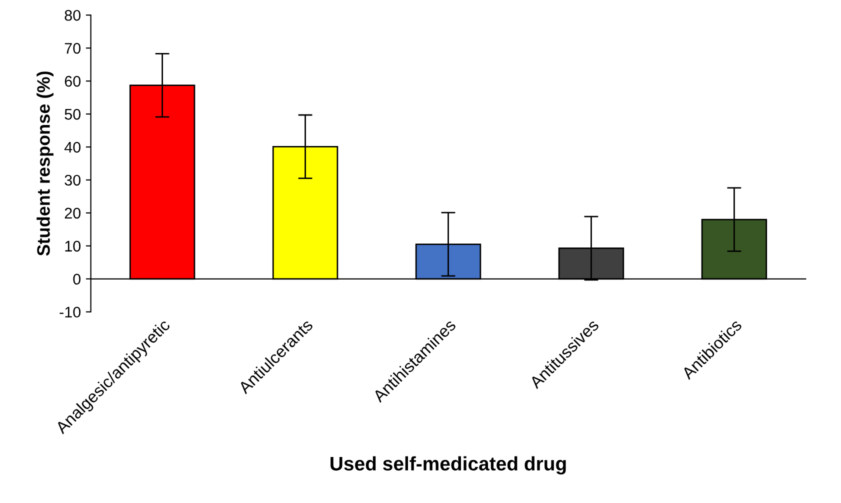  I want to click on y-axis-title: Student response (%), so click(45, 164).